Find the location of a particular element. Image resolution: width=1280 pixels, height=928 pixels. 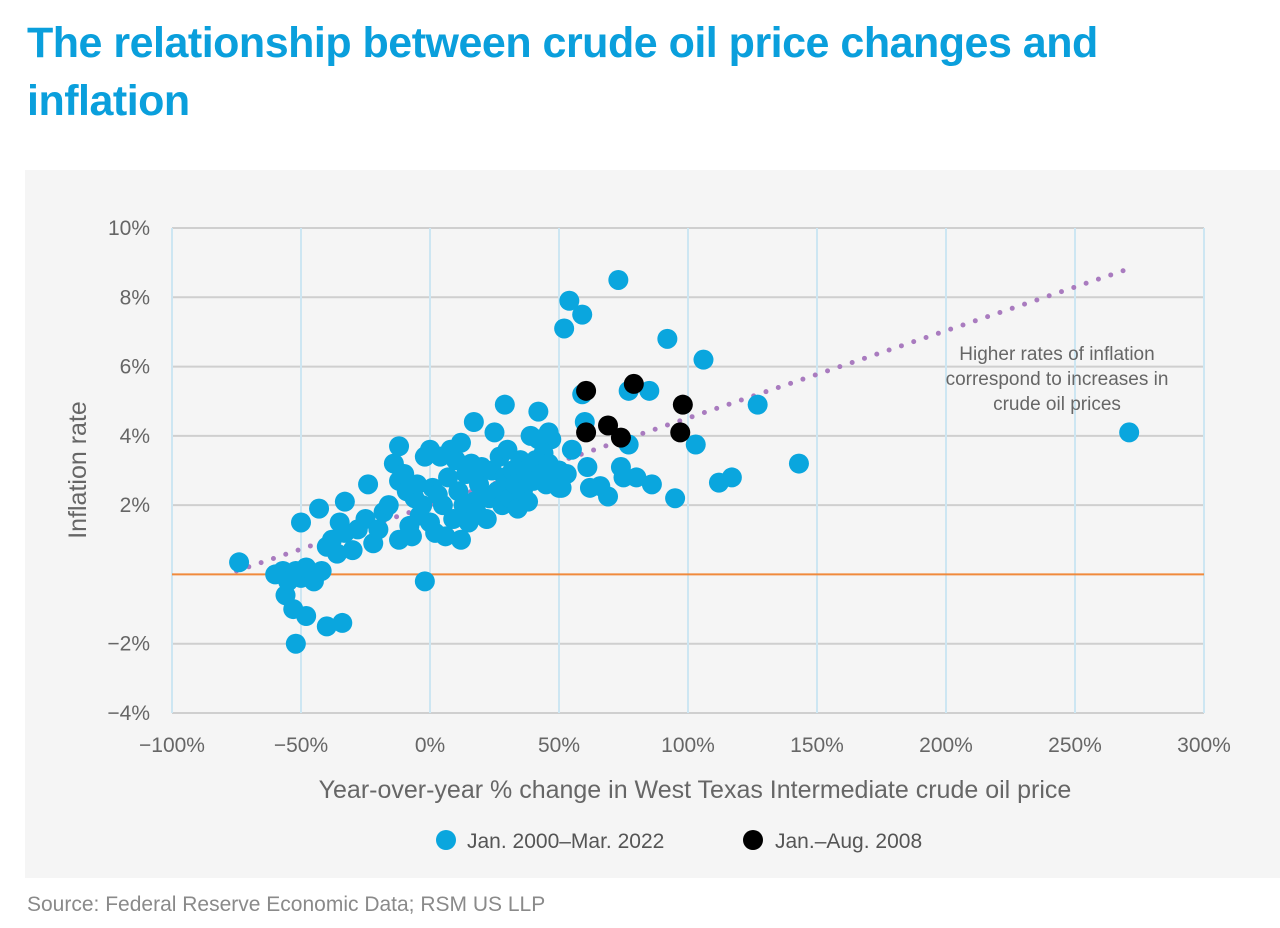

y-tick-label: 10% is located at coordinates (129, 228).